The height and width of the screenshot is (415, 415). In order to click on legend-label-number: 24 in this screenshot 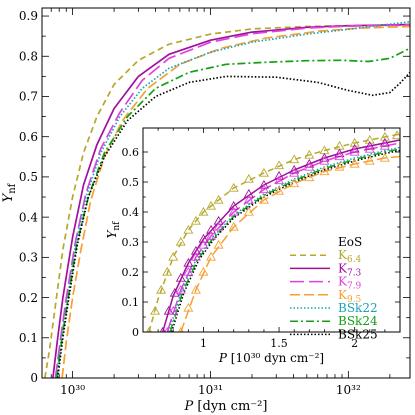, I will do `click(370, 321)`.